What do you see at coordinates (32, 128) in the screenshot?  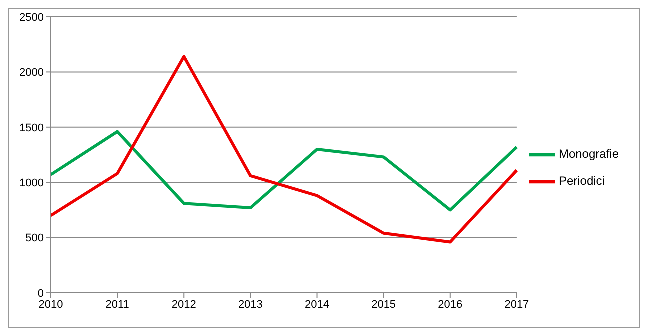 I see `y-tick-label: 1500` at bounding box center [32, 128].